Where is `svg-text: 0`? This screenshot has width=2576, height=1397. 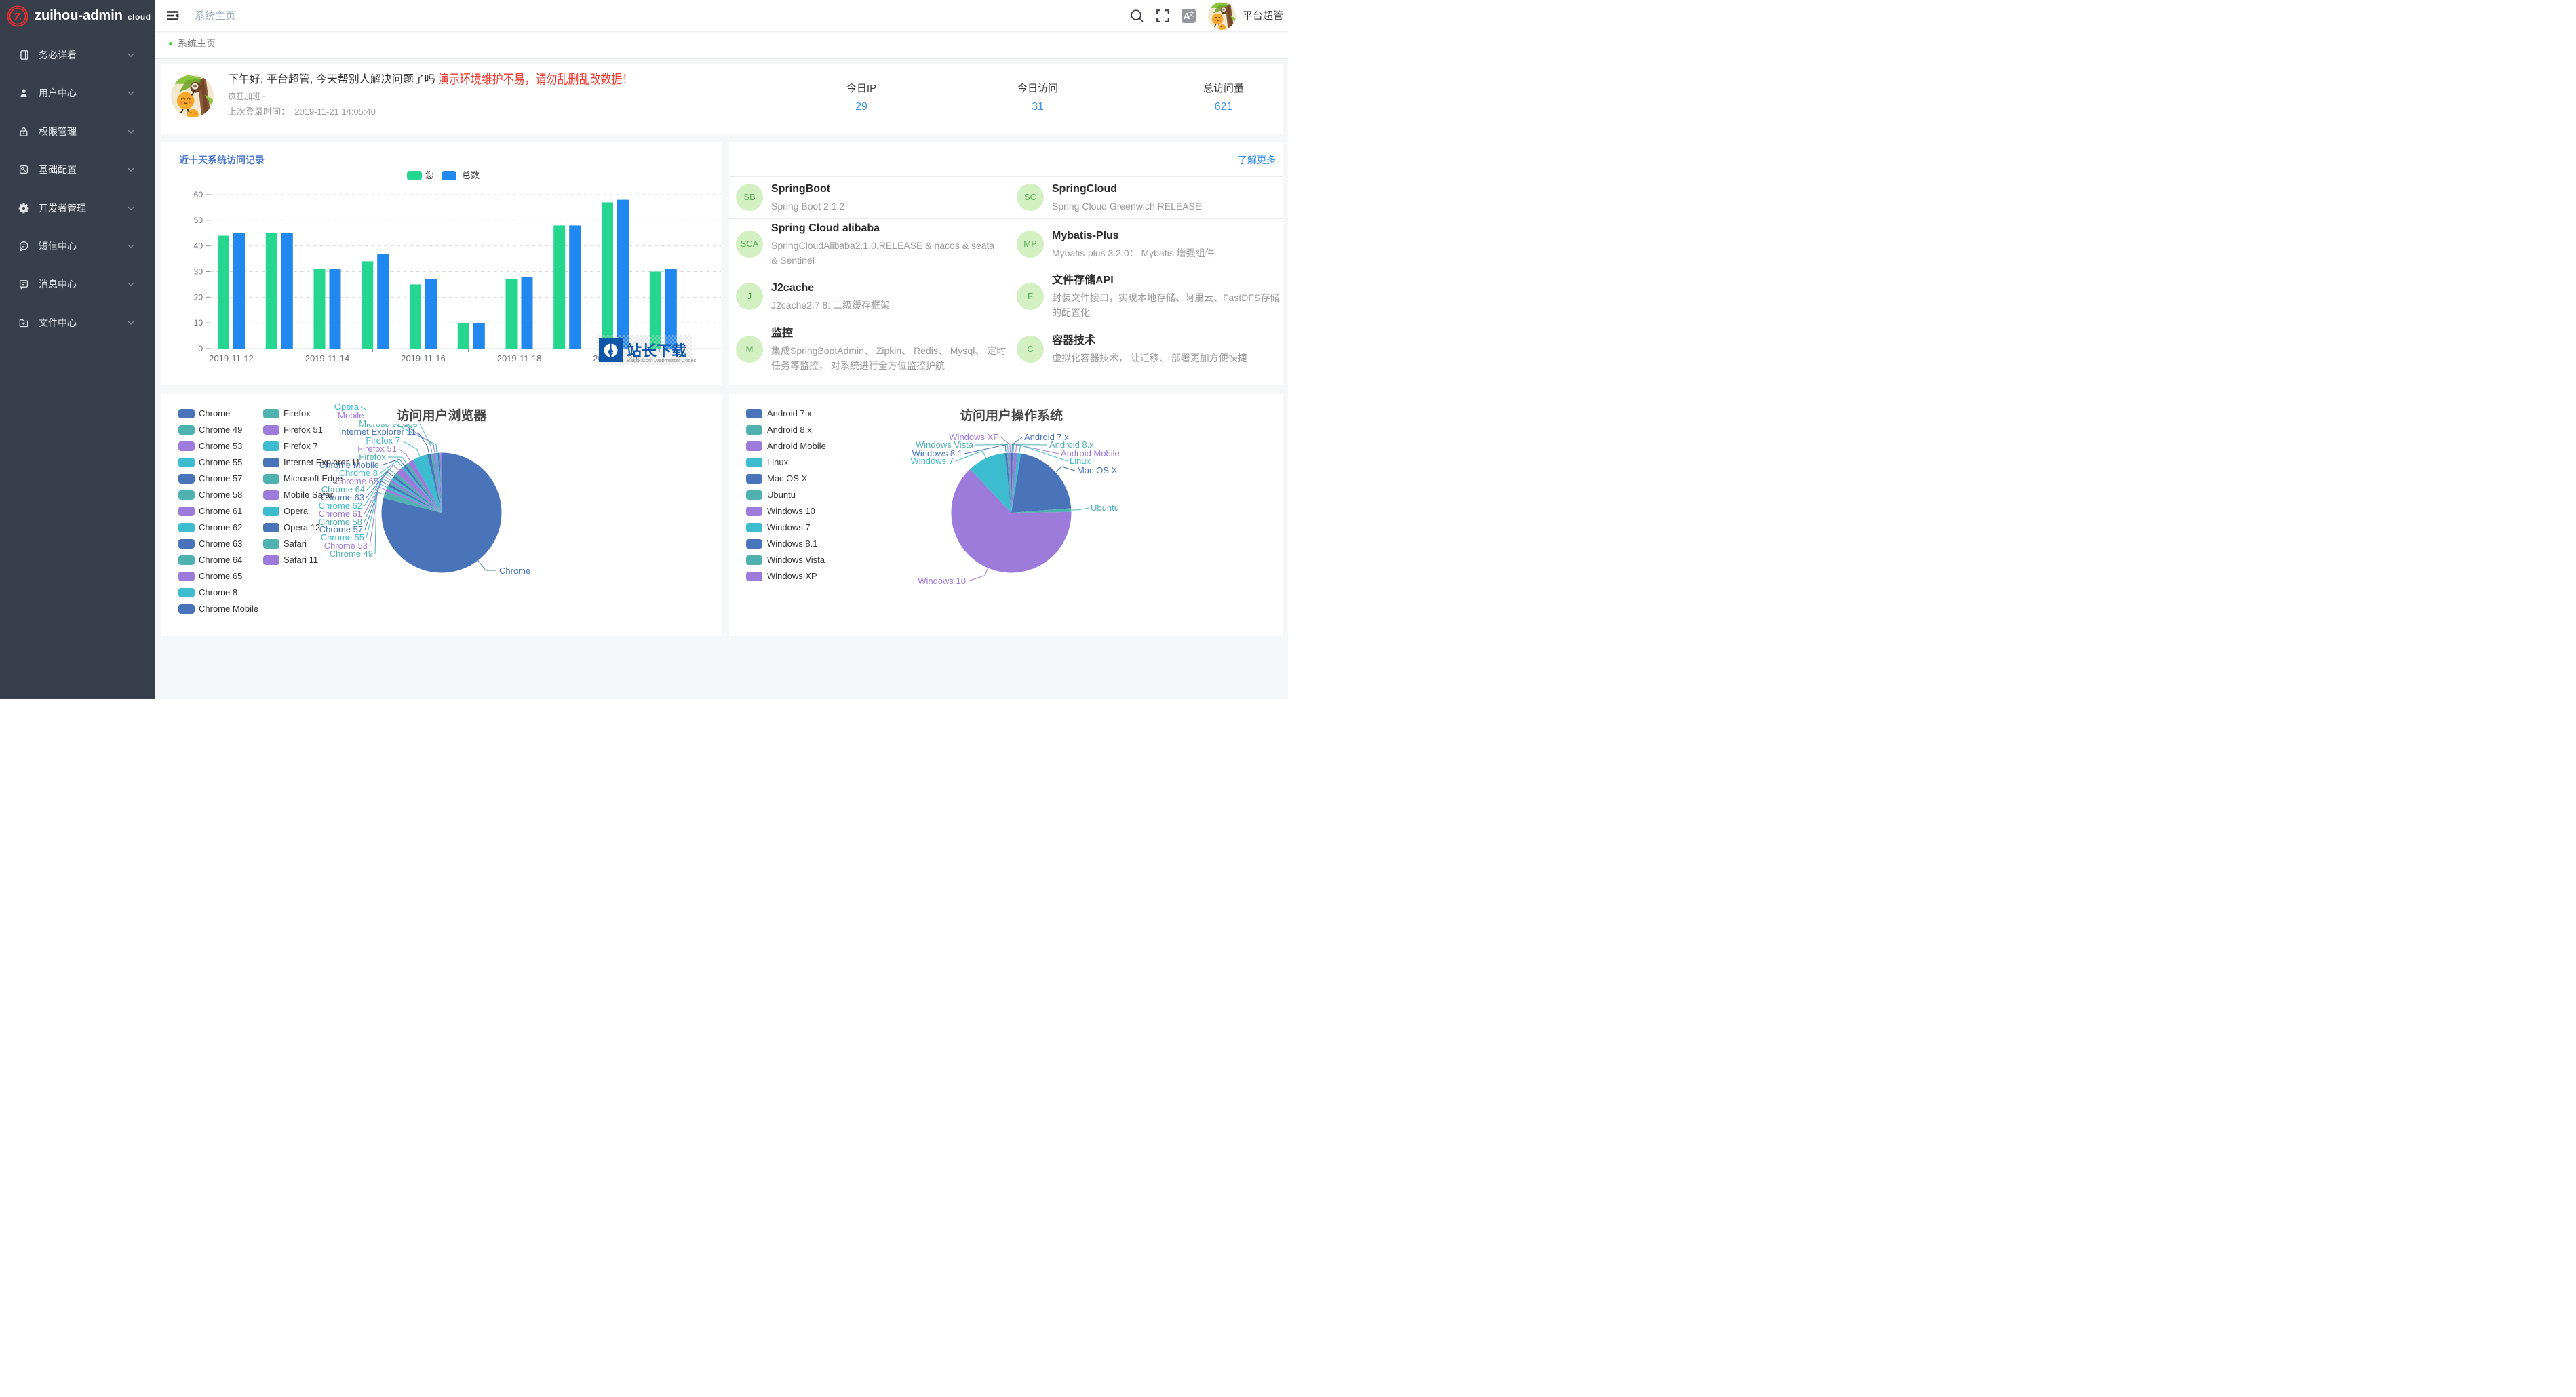
svg-text: 0 is located at coordinates (200, 349).